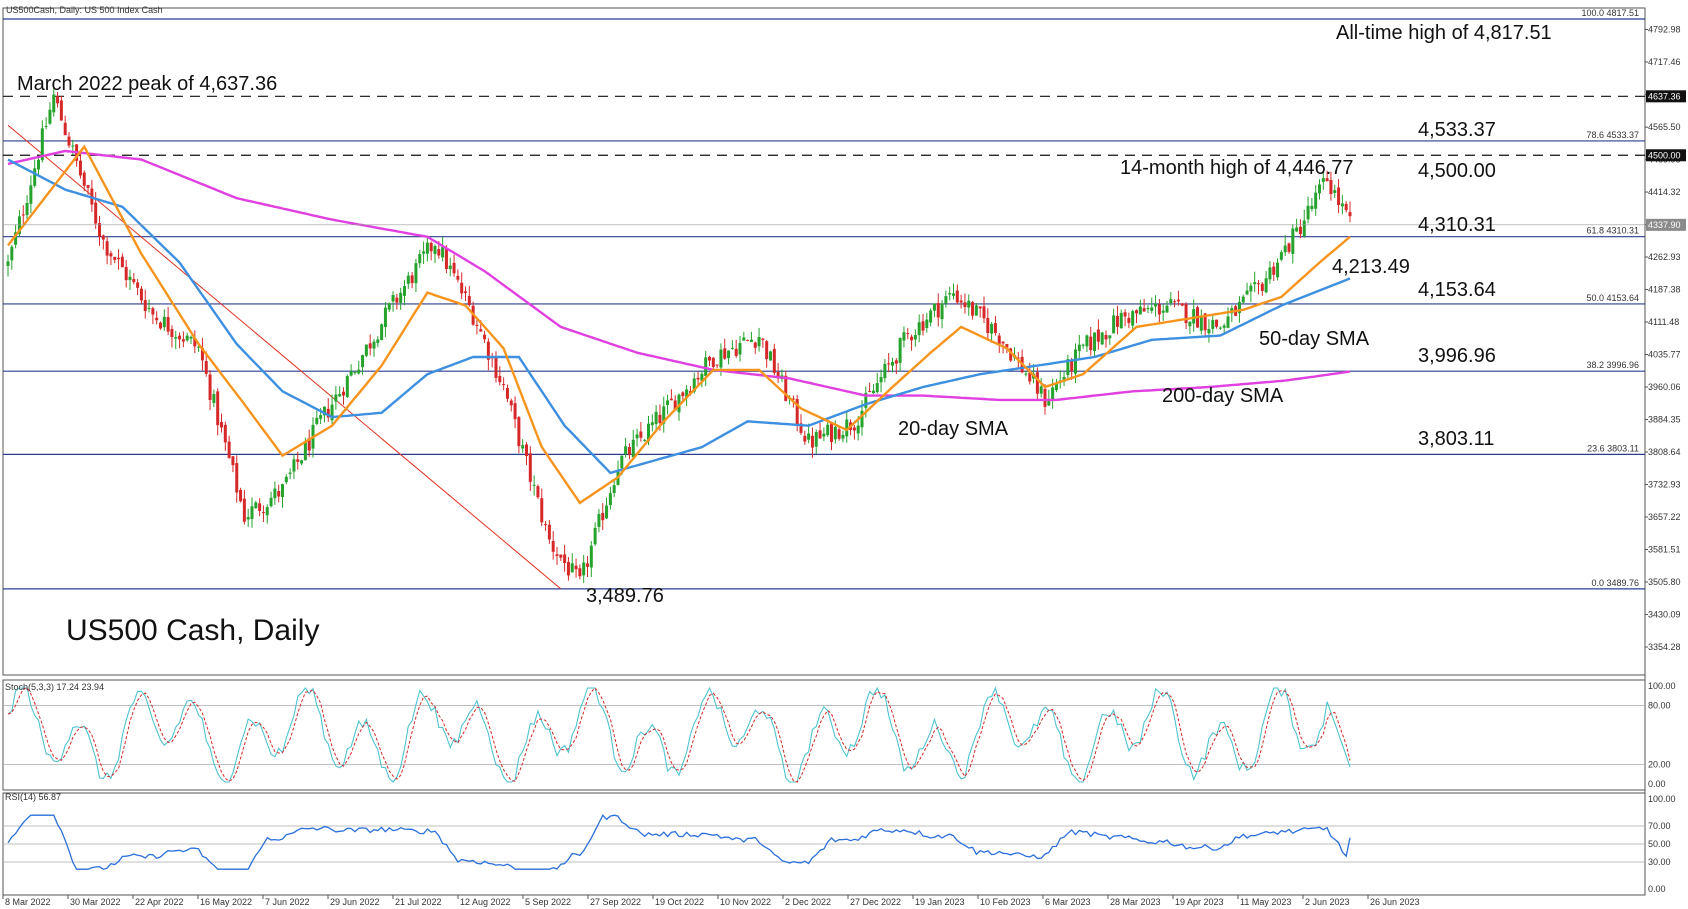  Describe the element at coordinates (548, 902) in the screenshot. I see `date-label: 5 Sep 2022` at that location.